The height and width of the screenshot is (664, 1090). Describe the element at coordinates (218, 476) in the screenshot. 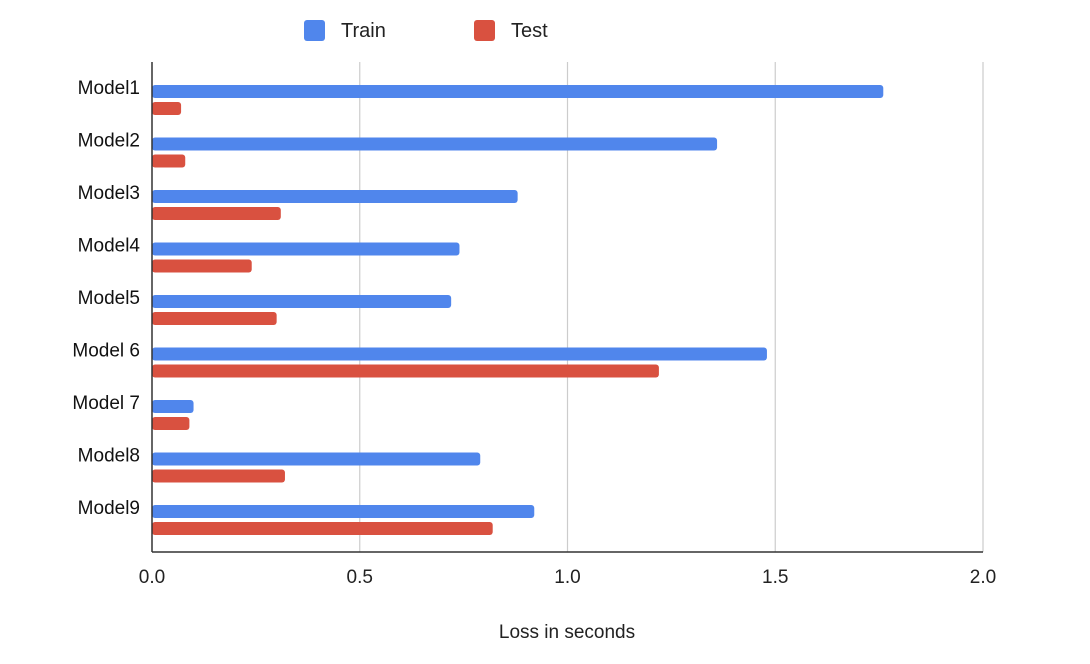

I see `bar-test-model8` at that location.